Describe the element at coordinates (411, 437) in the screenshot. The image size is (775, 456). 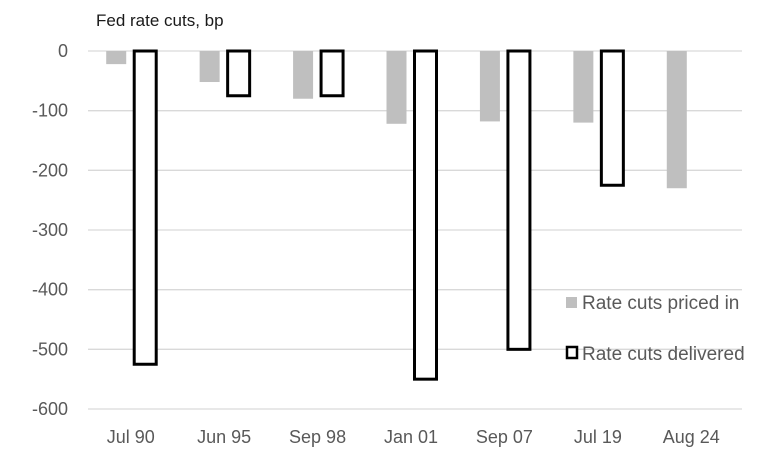
I see `x-tick-label: Jan 01` at that location.